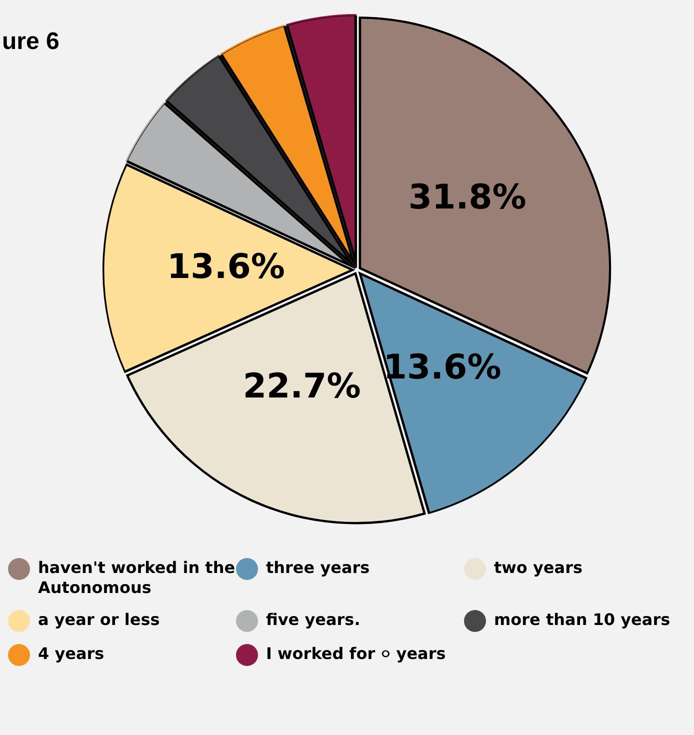 Image resolution: width=694 pixels, height=735 pixels. What do you see at coordinates (31, 42) in the screenshot?
I see `text: ure 6` at bounding box center [31, 42].